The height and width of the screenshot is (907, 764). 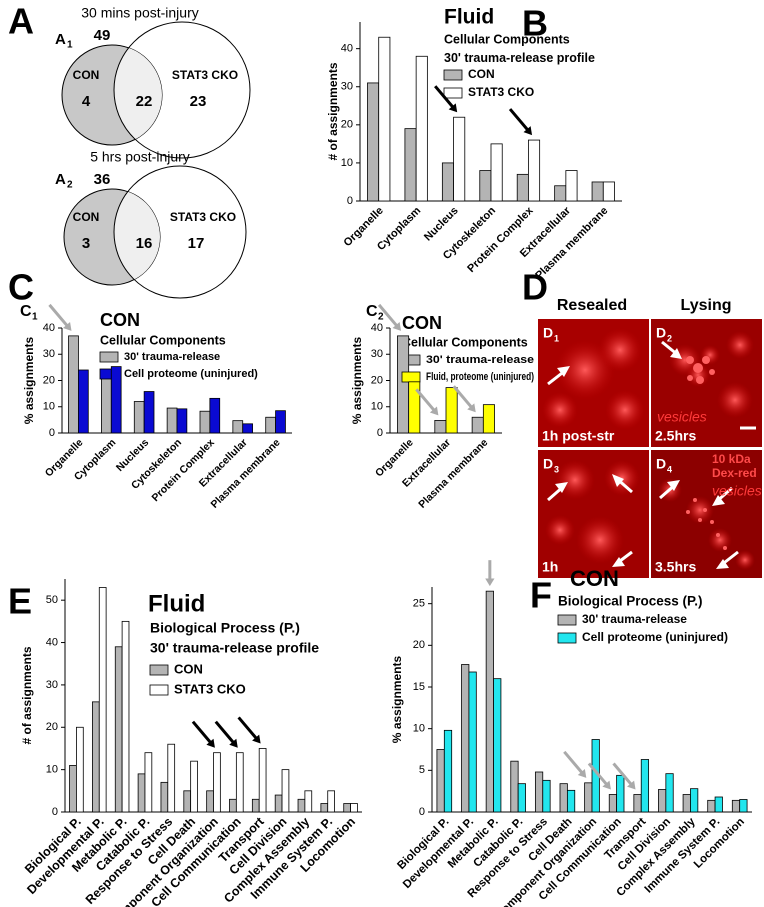 What do you see at coordinates (102, 35) in the screenshot?
I see `venn-total: 49` at bounding box center [102, 35].